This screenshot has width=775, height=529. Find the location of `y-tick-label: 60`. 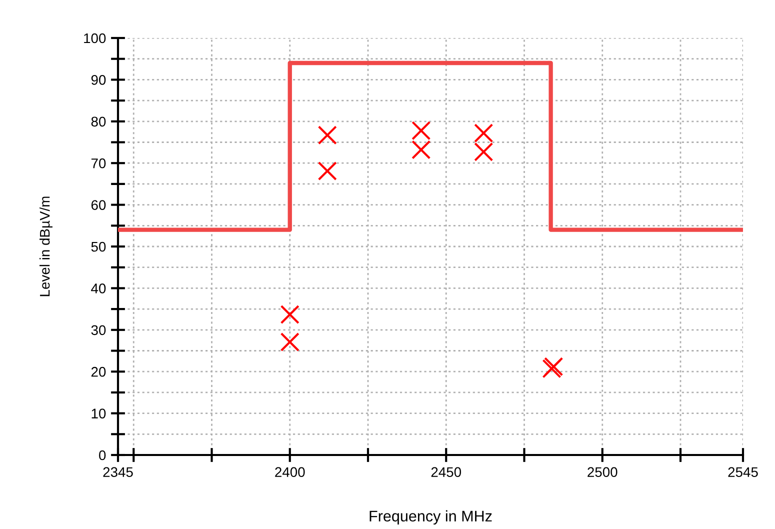

y-tick-label: 60 is located at coordinates (98, 205).